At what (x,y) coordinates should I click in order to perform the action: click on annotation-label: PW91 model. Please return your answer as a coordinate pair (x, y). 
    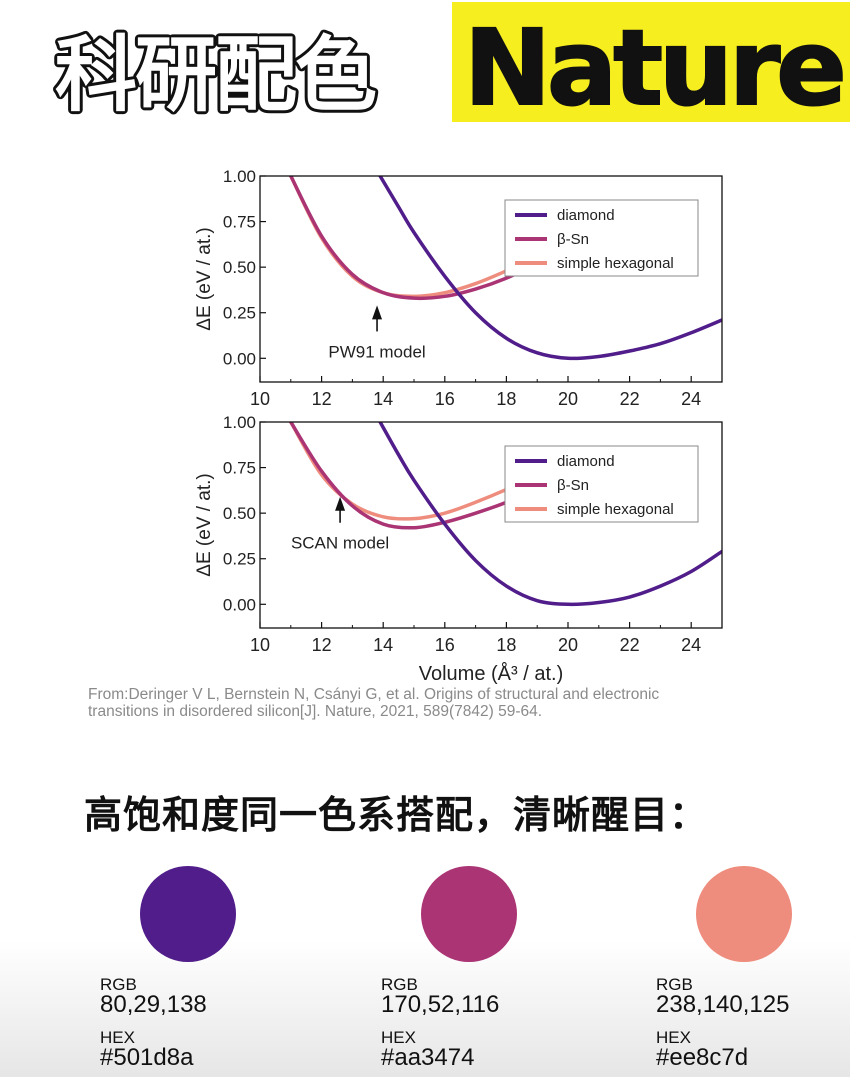
    Looking at the image, I should click on (376, 351).